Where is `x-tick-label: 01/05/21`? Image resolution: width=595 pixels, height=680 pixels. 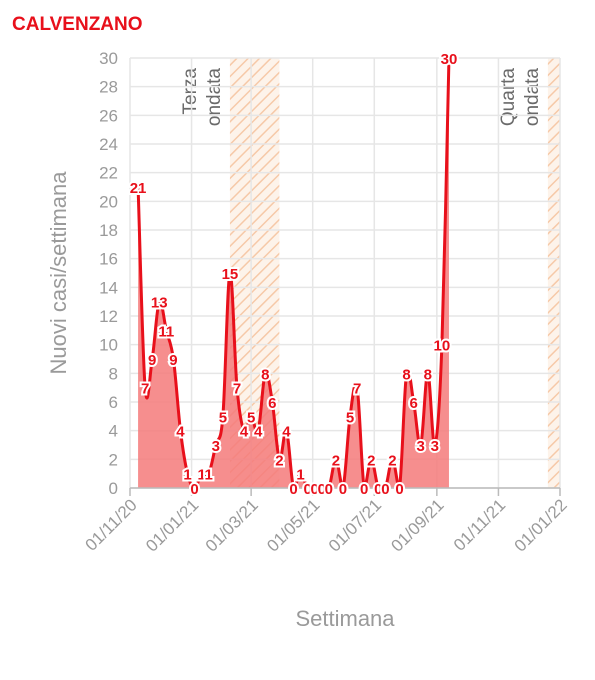
x-tick-label: 01/05/21 is located at coordinates (293, 525).